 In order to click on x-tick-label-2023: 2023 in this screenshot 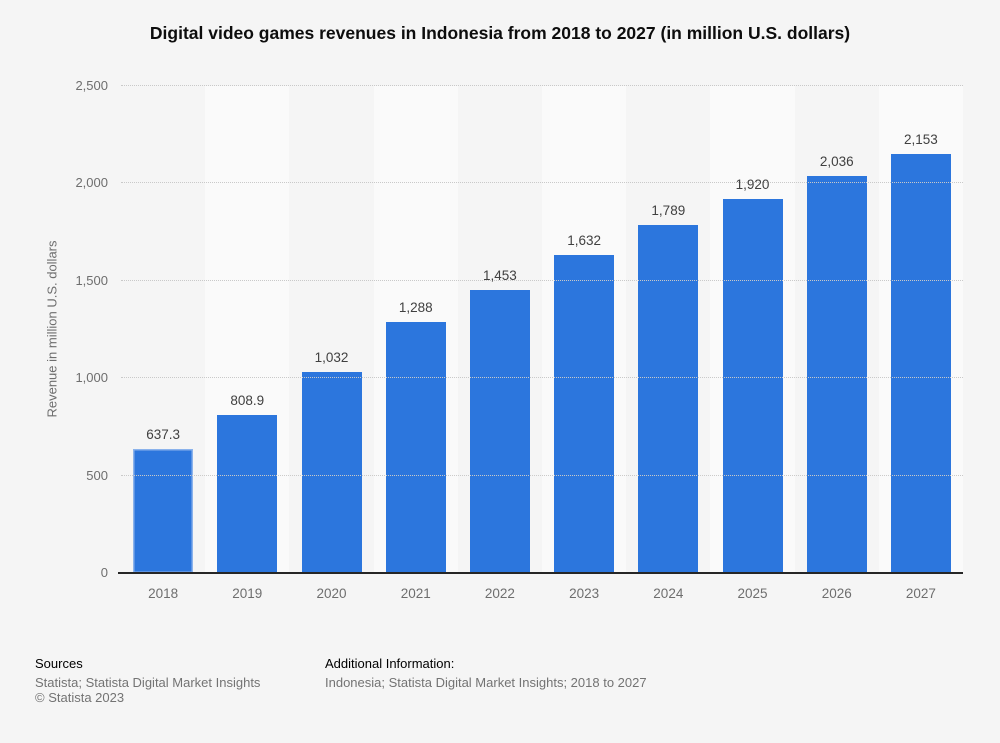, I will do `click(584, 593)`.